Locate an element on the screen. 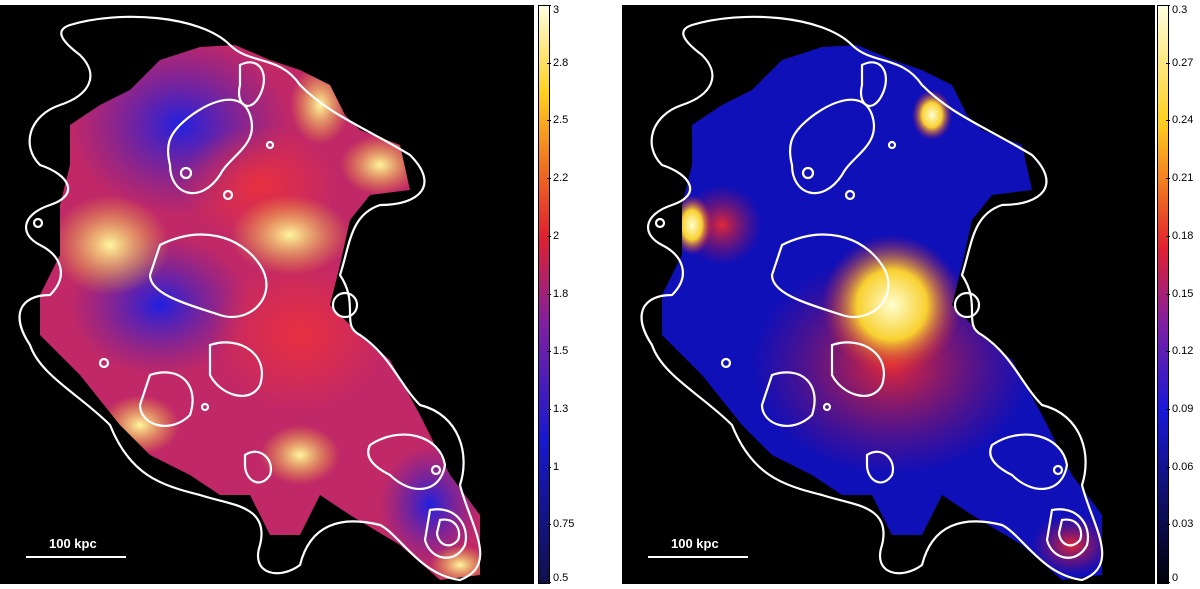 This screenshot has width=1200, height=589. colorbar-tick-label: 0.06 is located at coordinates (1183, 466).